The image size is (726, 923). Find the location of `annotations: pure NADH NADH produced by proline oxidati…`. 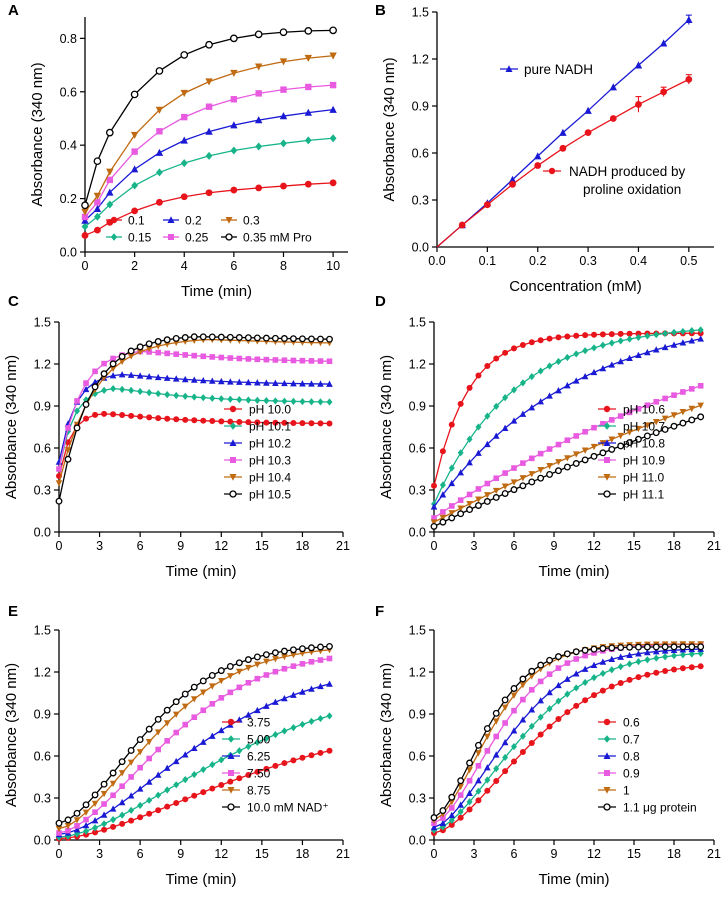

annotations: pure NADH NADH produced by proline oxidati… is located at coordinates (593, 129).